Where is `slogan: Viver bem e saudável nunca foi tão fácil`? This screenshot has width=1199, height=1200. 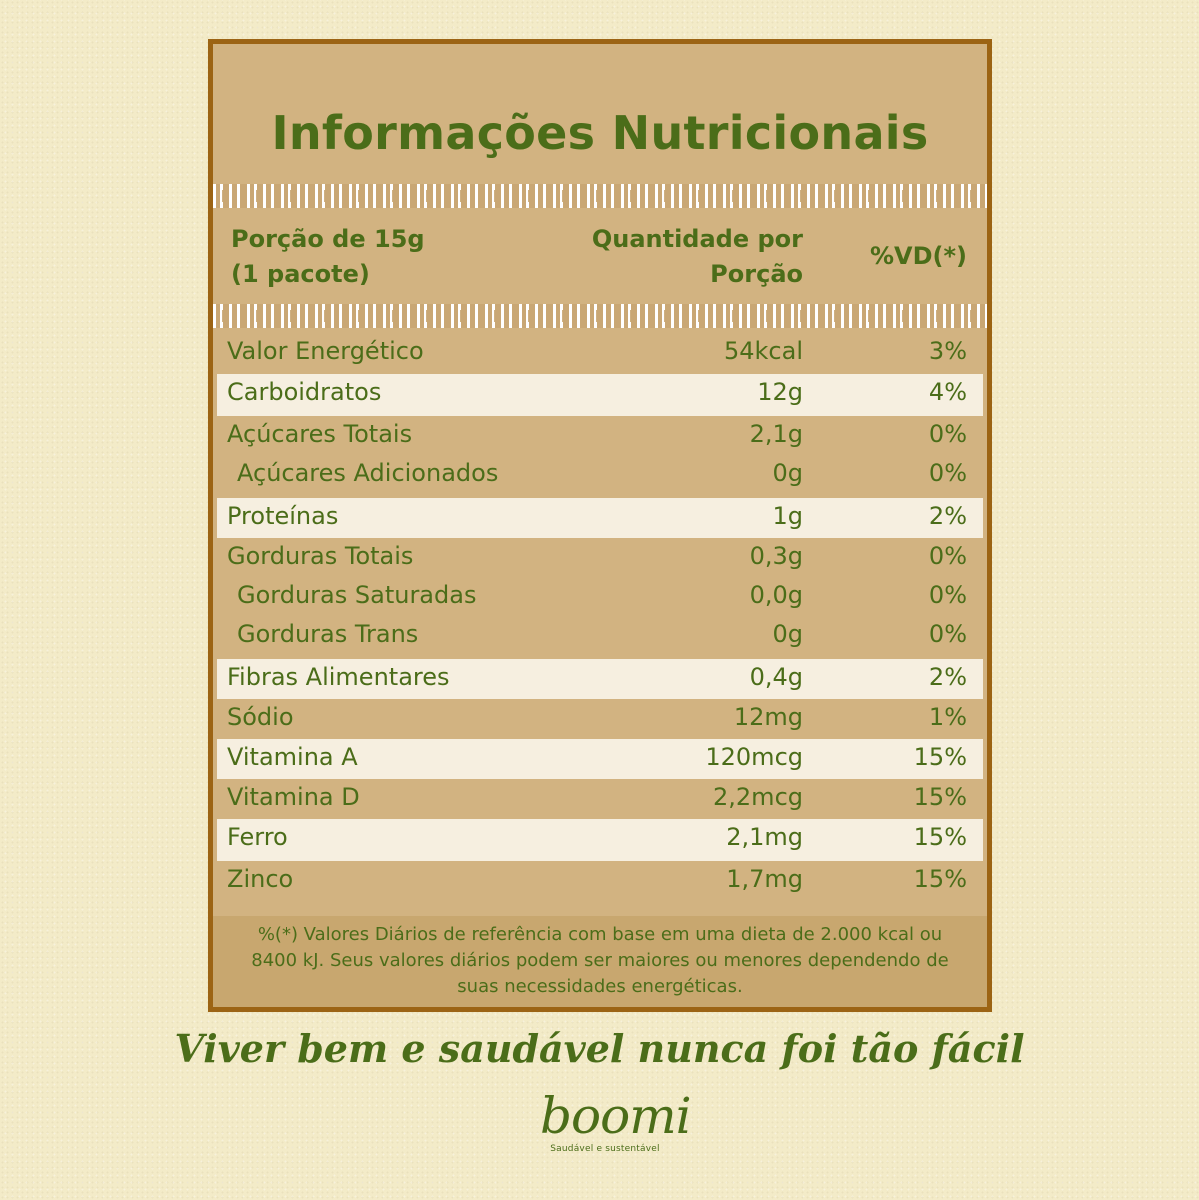 slogan: Viver bem e saudável nunca foi tão fácil is located at coordinates (599, 1048).